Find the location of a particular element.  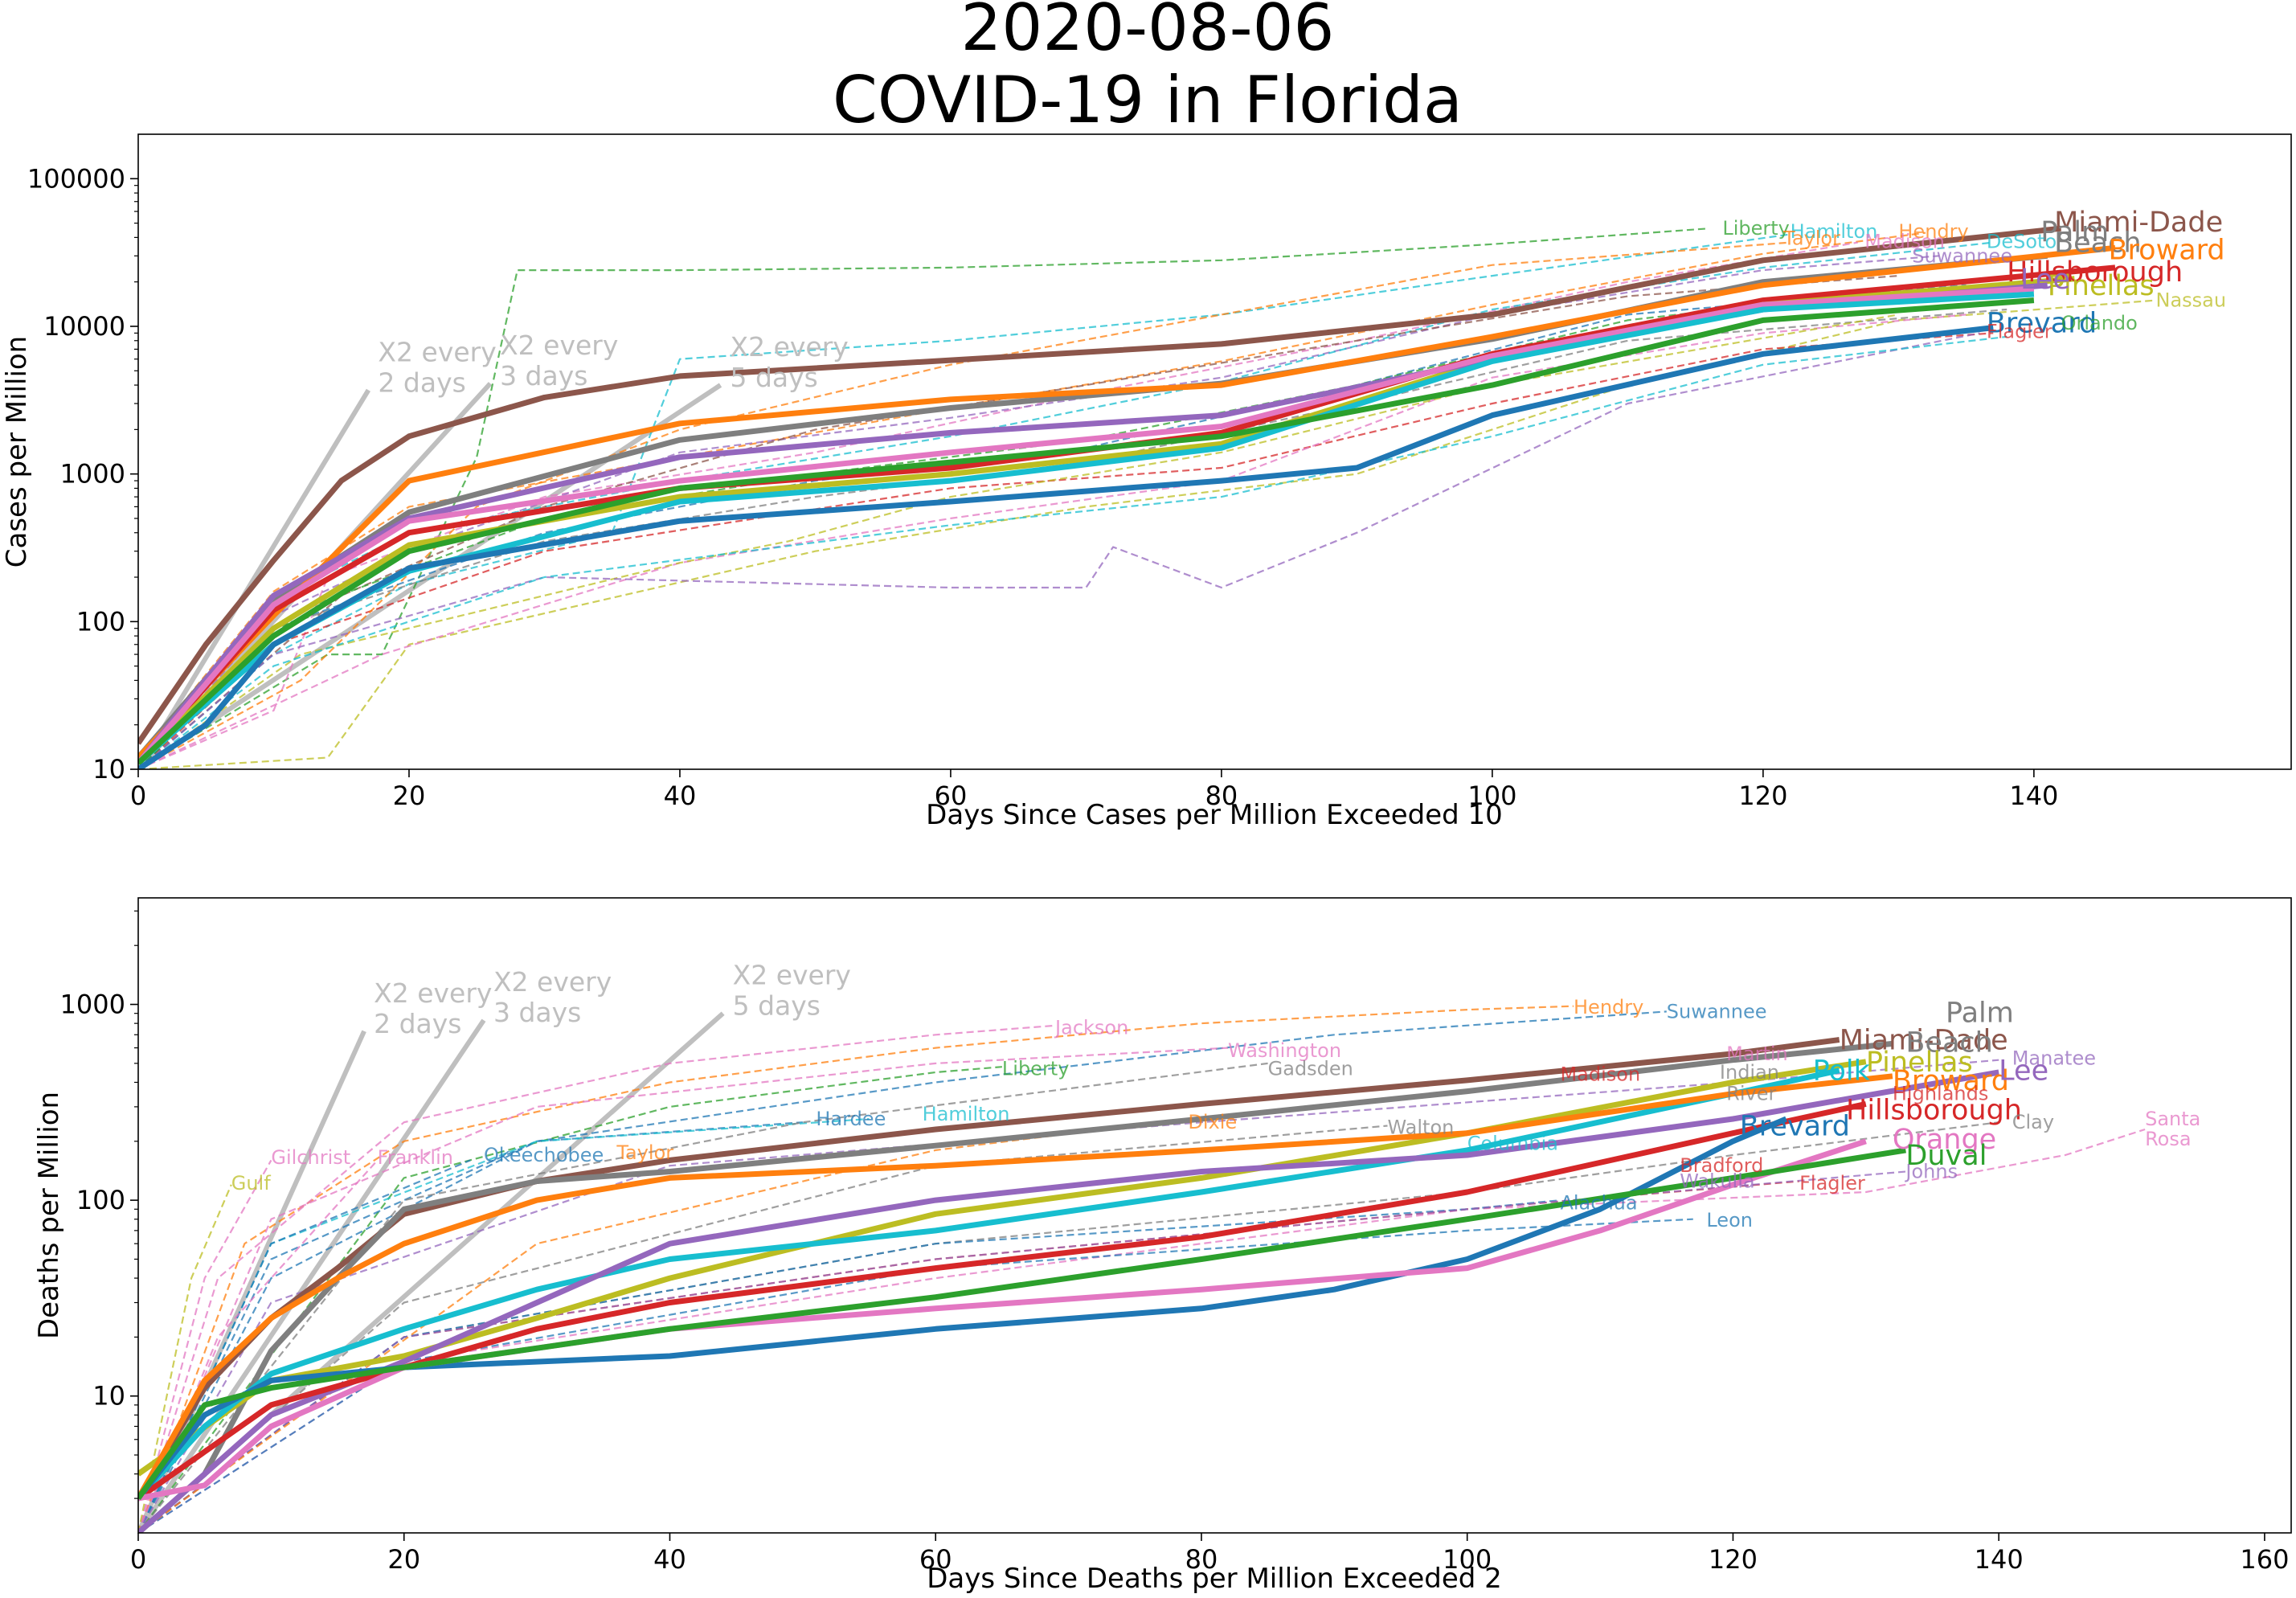

deaths-series-label-miami-dade: Miami-Dade is located at coordinates (1924, 1040).